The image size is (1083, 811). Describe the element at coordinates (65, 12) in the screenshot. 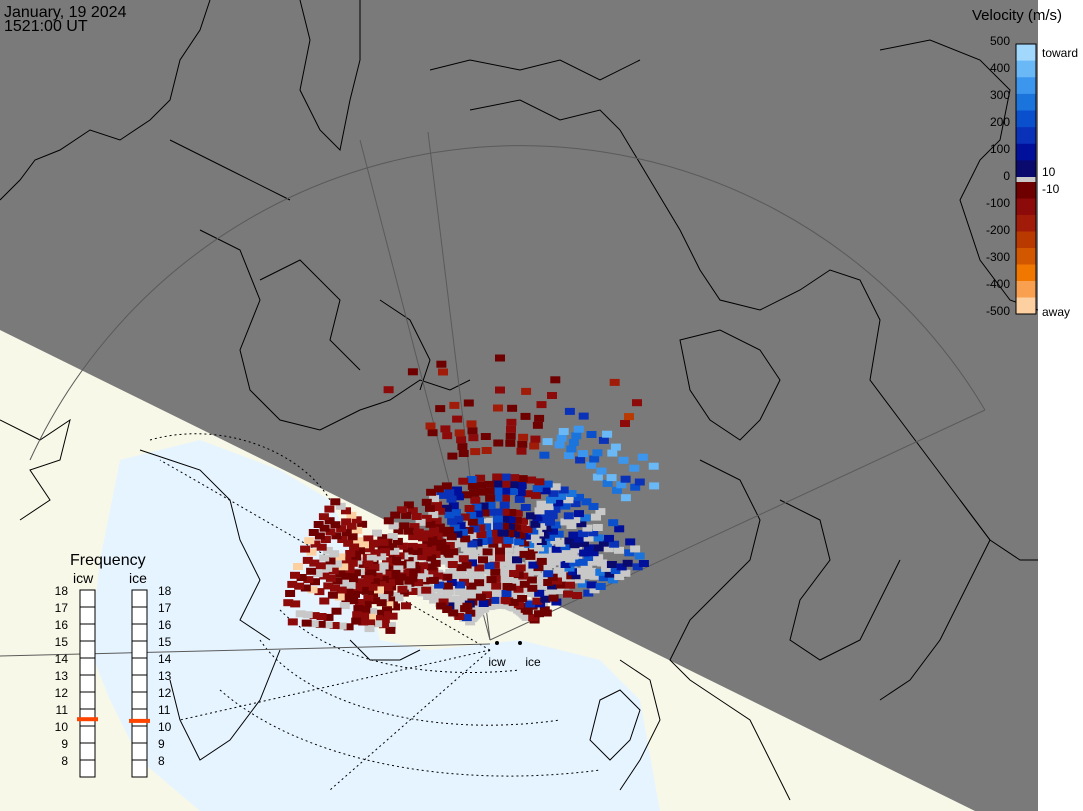

I see `date-label: January, 19 2024` at that location.